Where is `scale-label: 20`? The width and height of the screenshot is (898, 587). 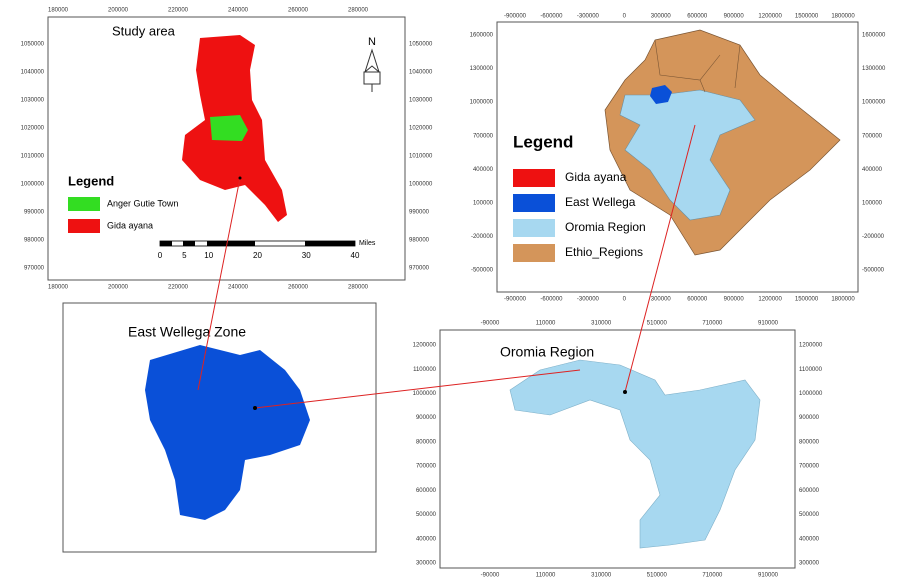 scale-label: 20 is located at coordinates (257, 255).